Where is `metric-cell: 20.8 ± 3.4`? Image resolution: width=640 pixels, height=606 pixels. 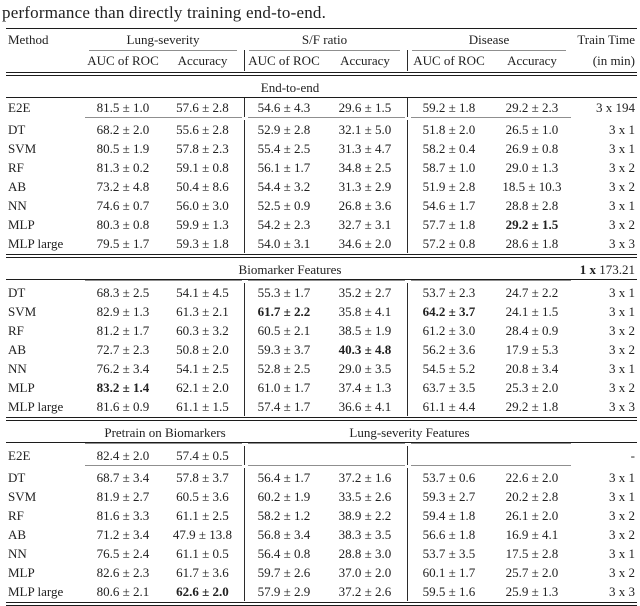 metric-cell: 20.8 ± 3.4 is located at coordinates (532, 368).